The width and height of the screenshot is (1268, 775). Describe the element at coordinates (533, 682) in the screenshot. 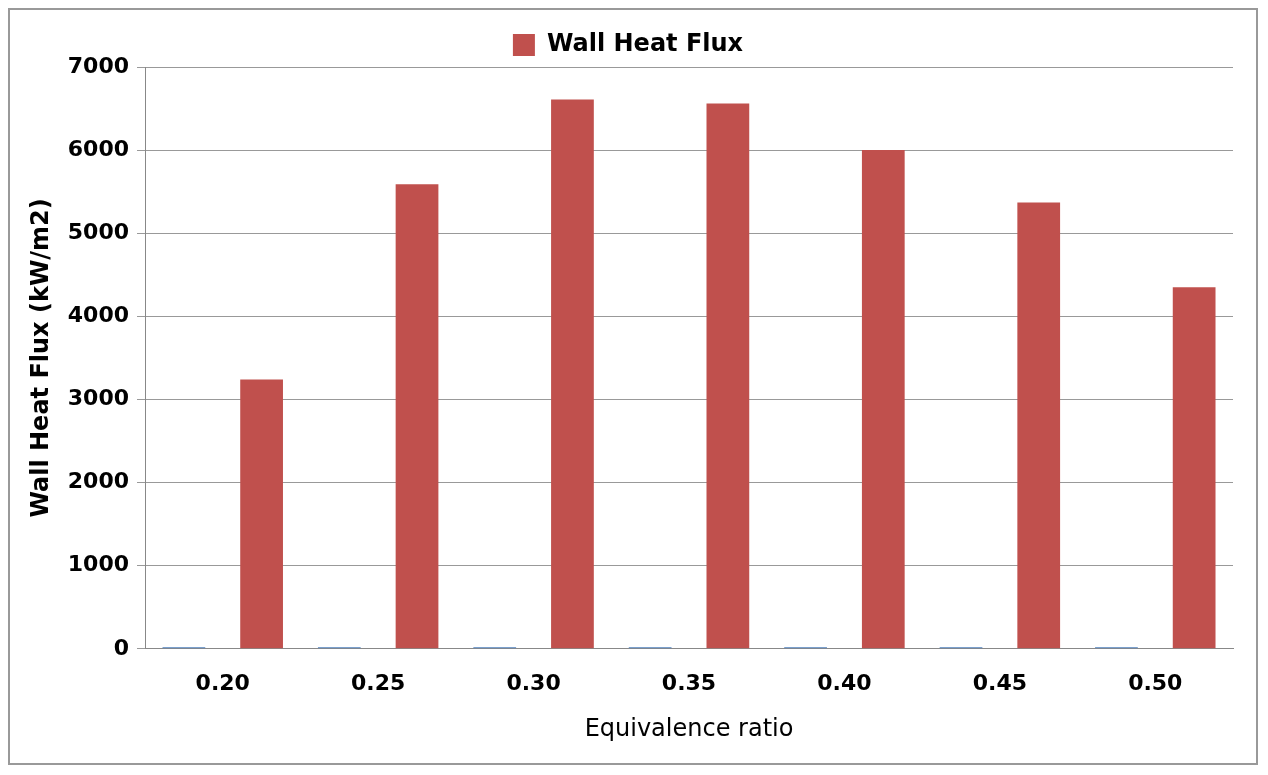

I see `x-tick-label: 0.30` at that location.